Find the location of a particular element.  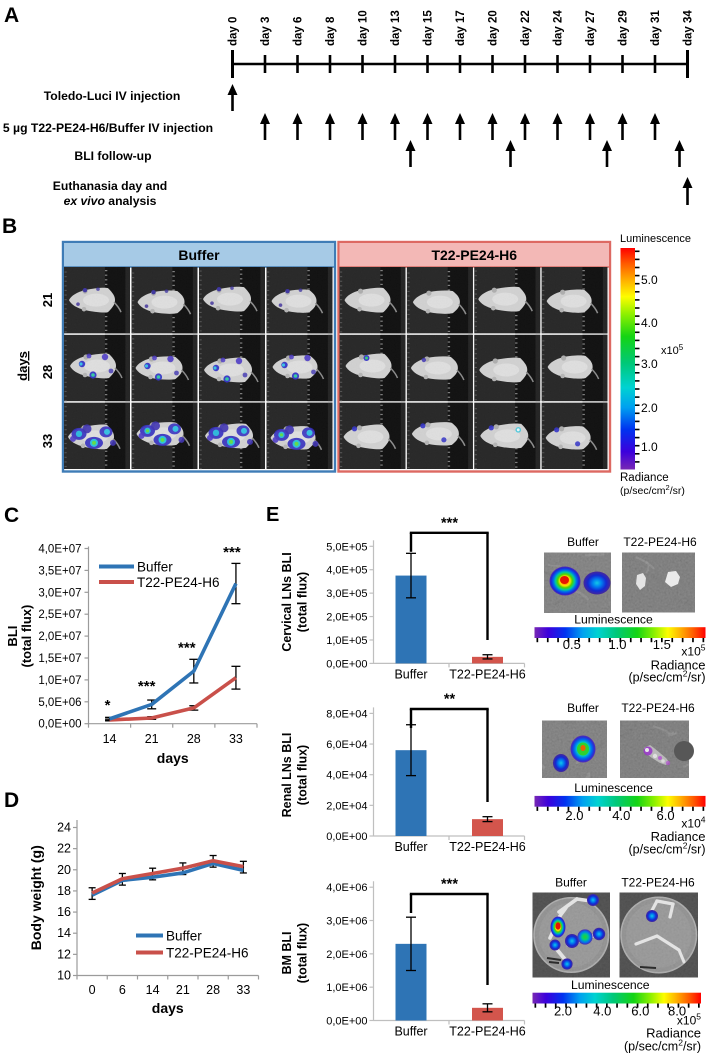

svg-text:5 µg T22-PE24-H6/Buffer IV inj: 5 µg T22-PE24-H6/Buffer IV injection is located at coordinates (108, 128).